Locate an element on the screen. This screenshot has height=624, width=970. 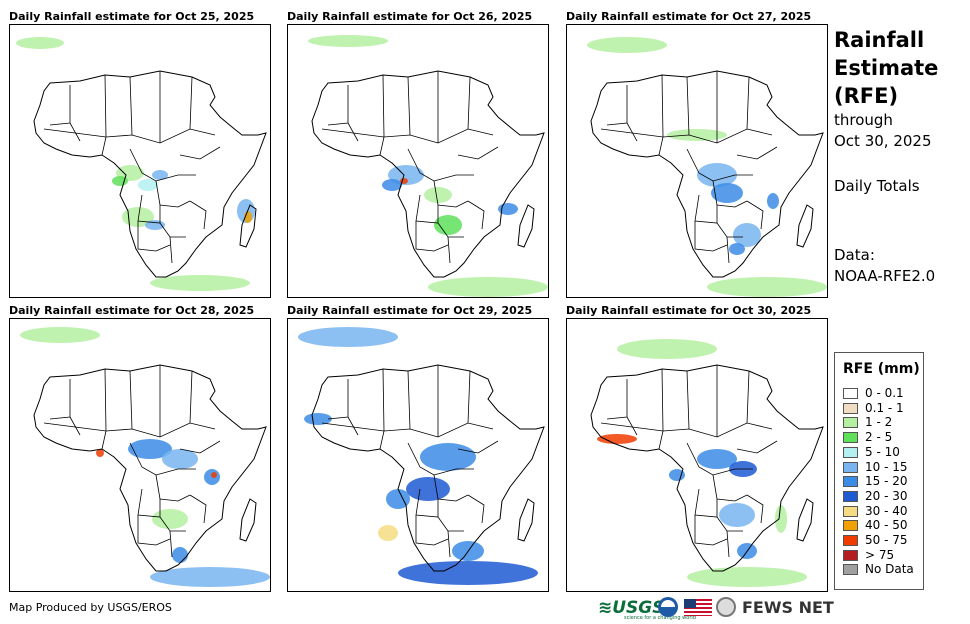
us-flag-icon is located at coordinates (698, 607).